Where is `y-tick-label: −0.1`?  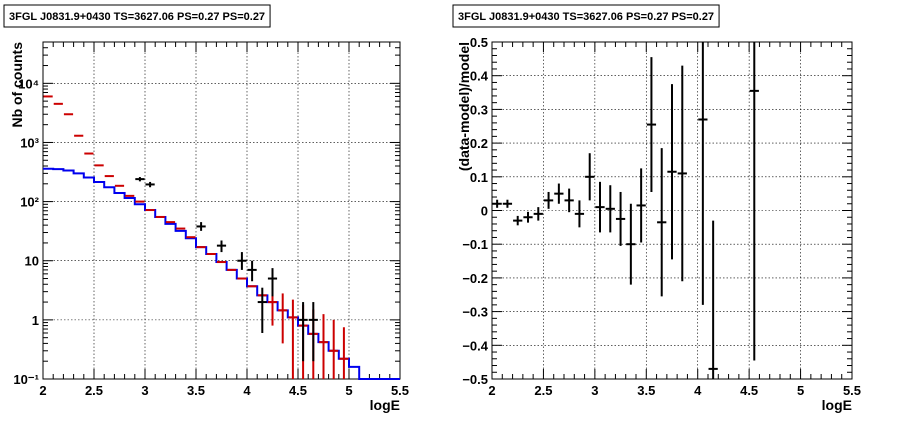 y-tick-label: −0.1 is located at coordinates (475, 244).